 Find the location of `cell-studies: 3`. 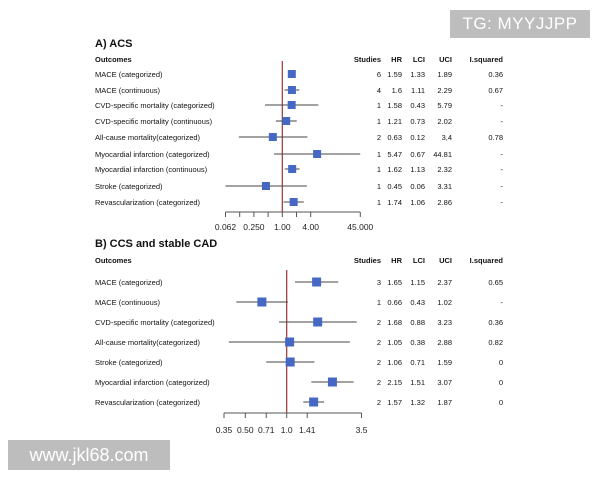

cell-studies: 3 is located at coordinates (379, 282).